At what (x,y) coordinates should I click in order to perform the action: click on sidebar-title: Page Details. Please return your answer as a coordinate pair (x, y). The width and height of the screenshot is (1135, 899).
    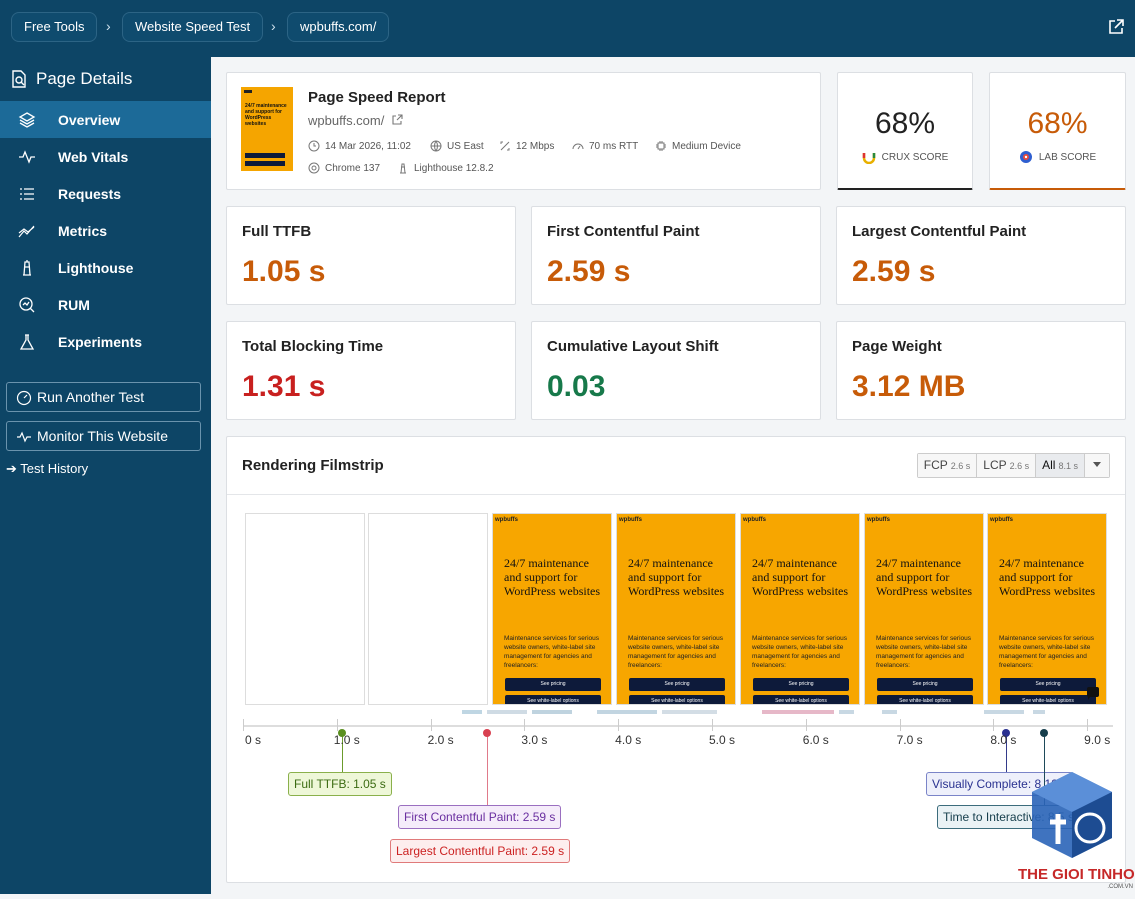
    Looking at the image, I should click on (84, 78).